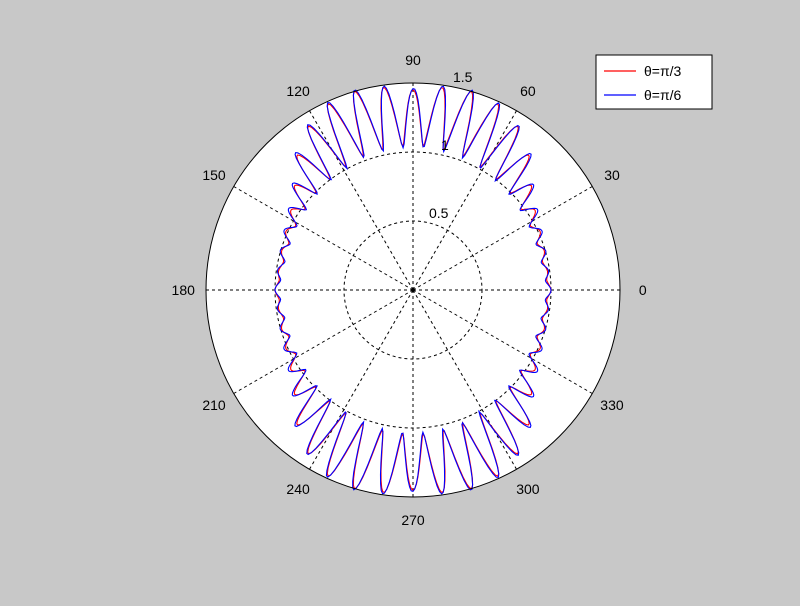 The image size is (800, 606). What do you see at coordinates (663, 71) in the screenshot?
I see `legend-label-series-1: θ=π/3` at bounding box center [663, 71].